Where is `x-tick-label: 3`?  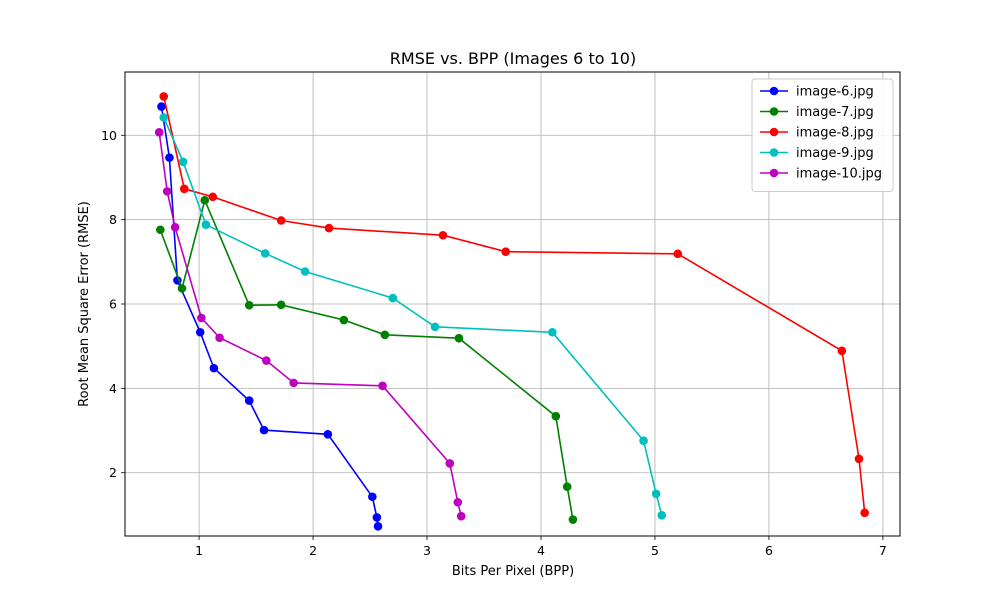
x-tick-label: 3 is located at coordinates (427, 550).